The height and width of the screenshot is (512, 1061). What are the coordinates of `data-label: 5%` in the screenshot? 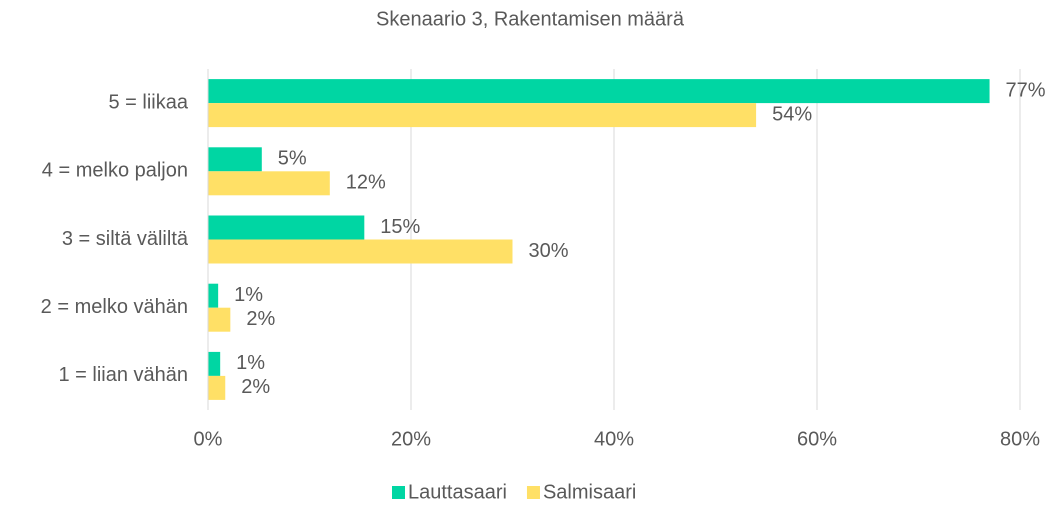 It's located at (292, 159).